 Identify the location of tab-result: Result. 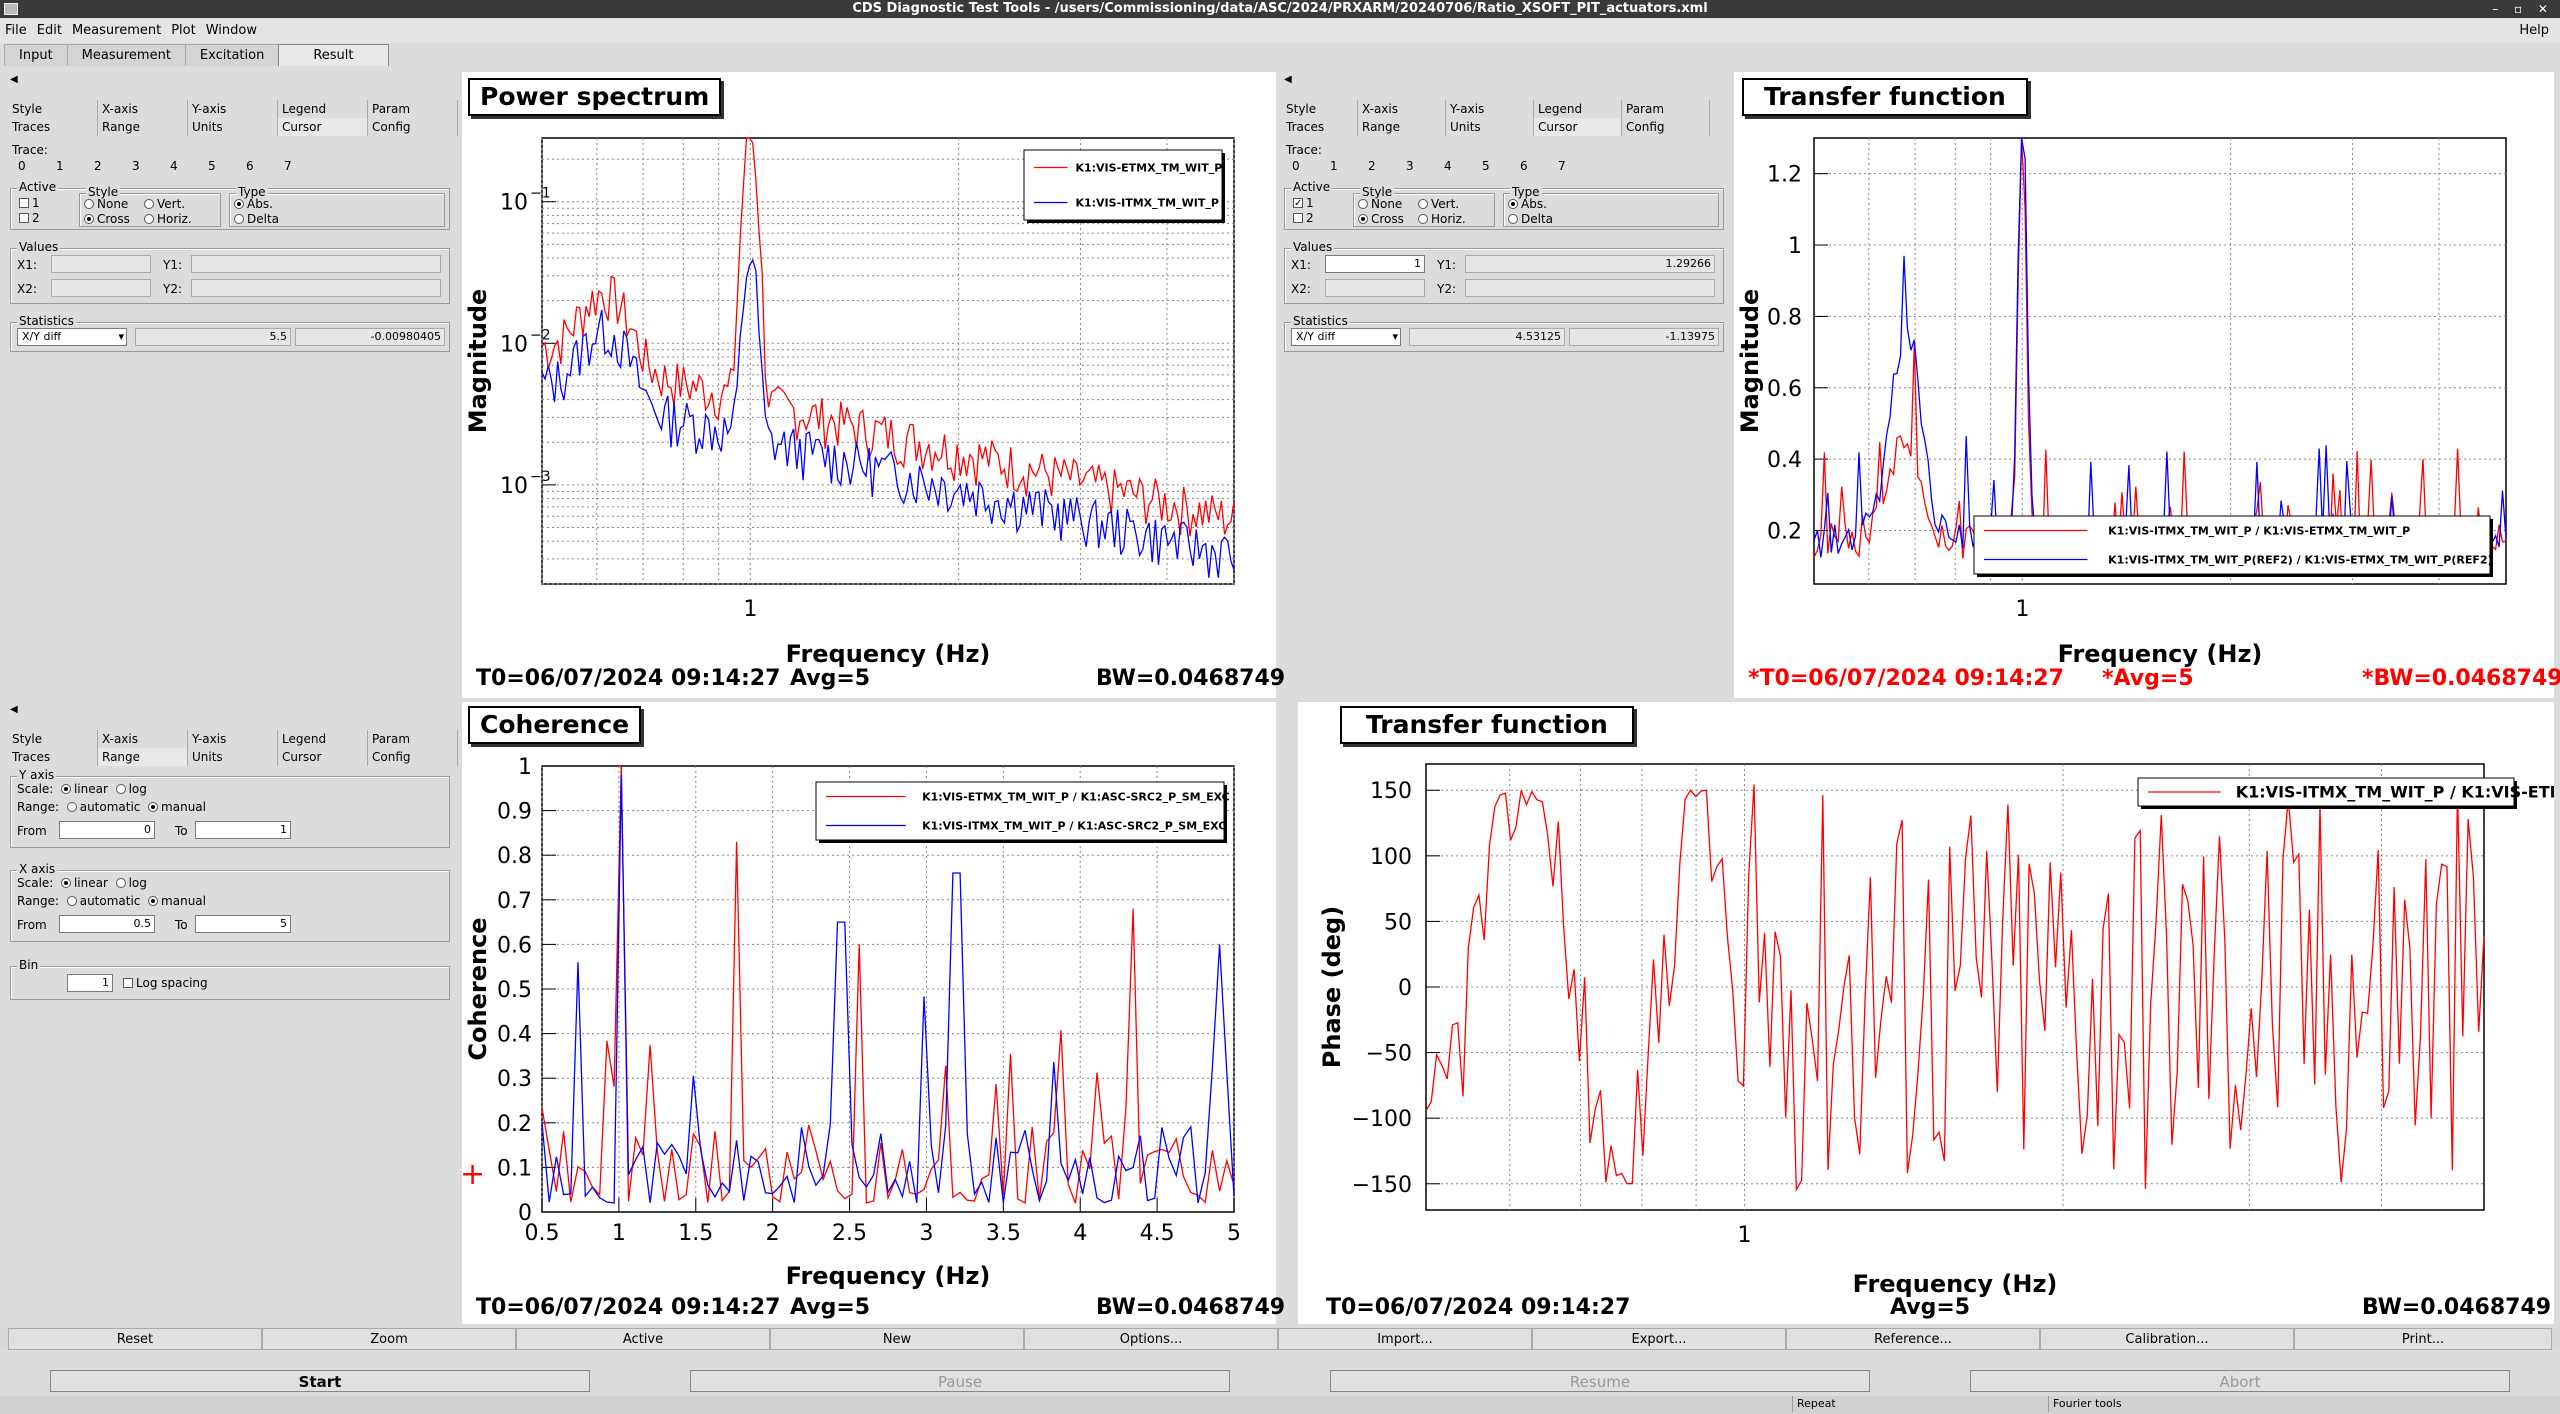
(333, 55).